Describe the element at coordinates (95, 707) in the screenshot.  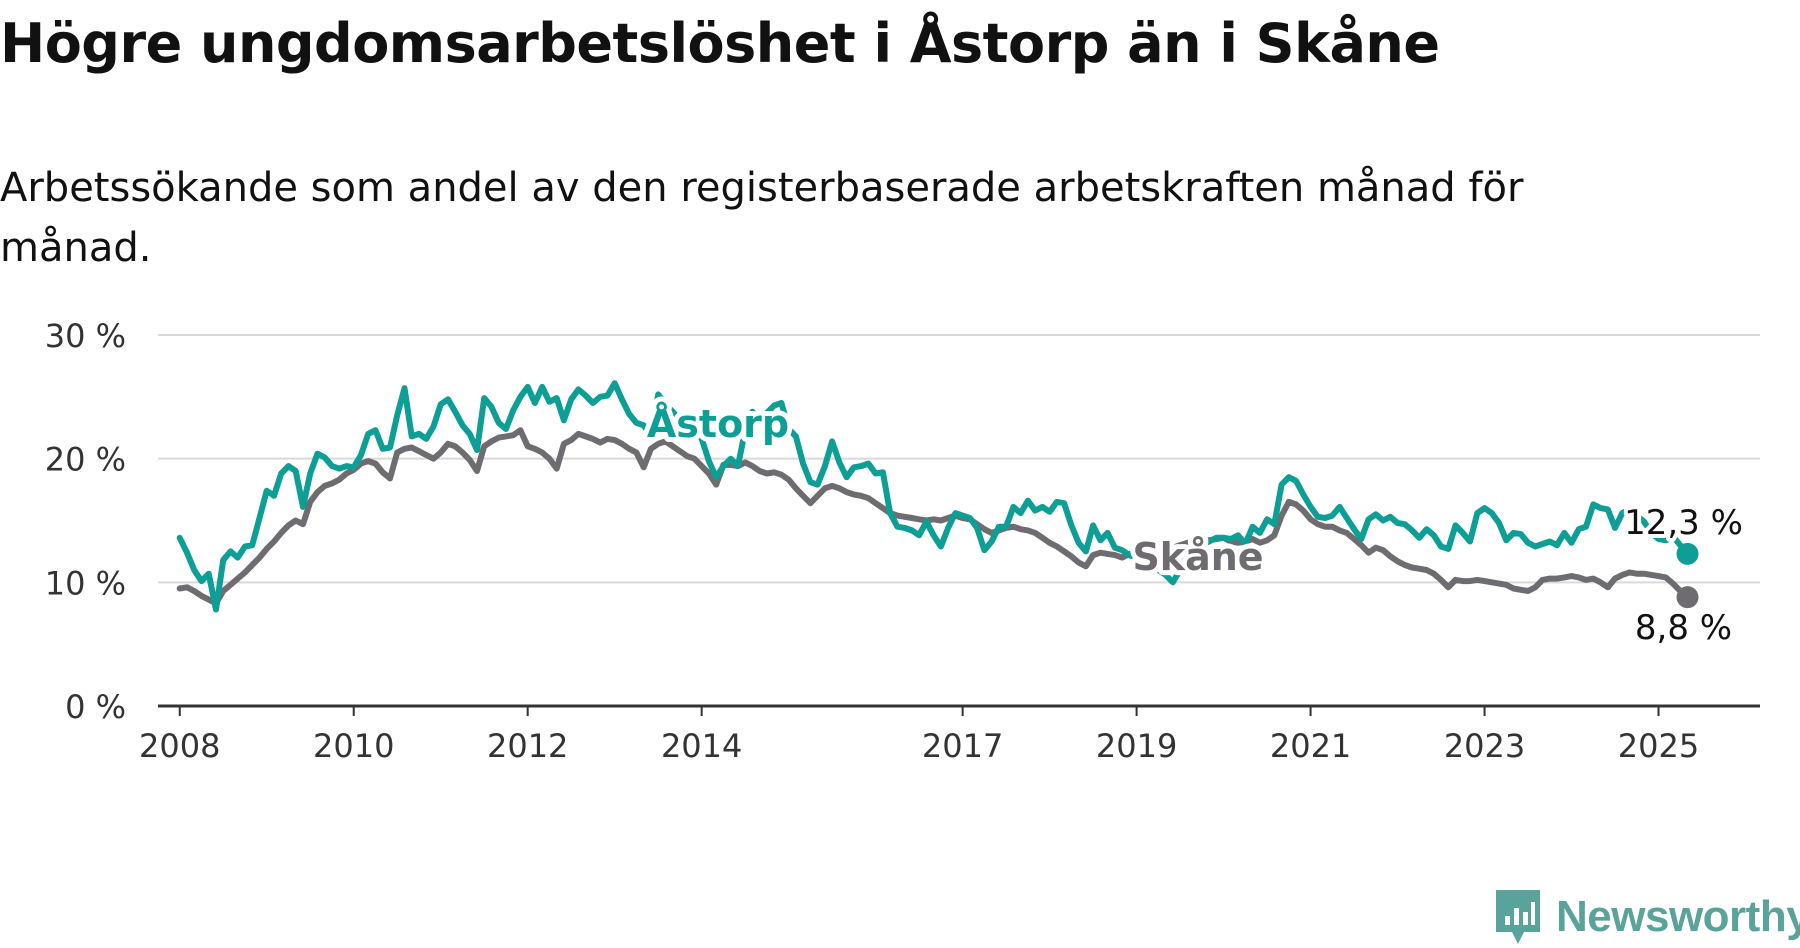
I see `y-tick-label: 0 %` at that location.